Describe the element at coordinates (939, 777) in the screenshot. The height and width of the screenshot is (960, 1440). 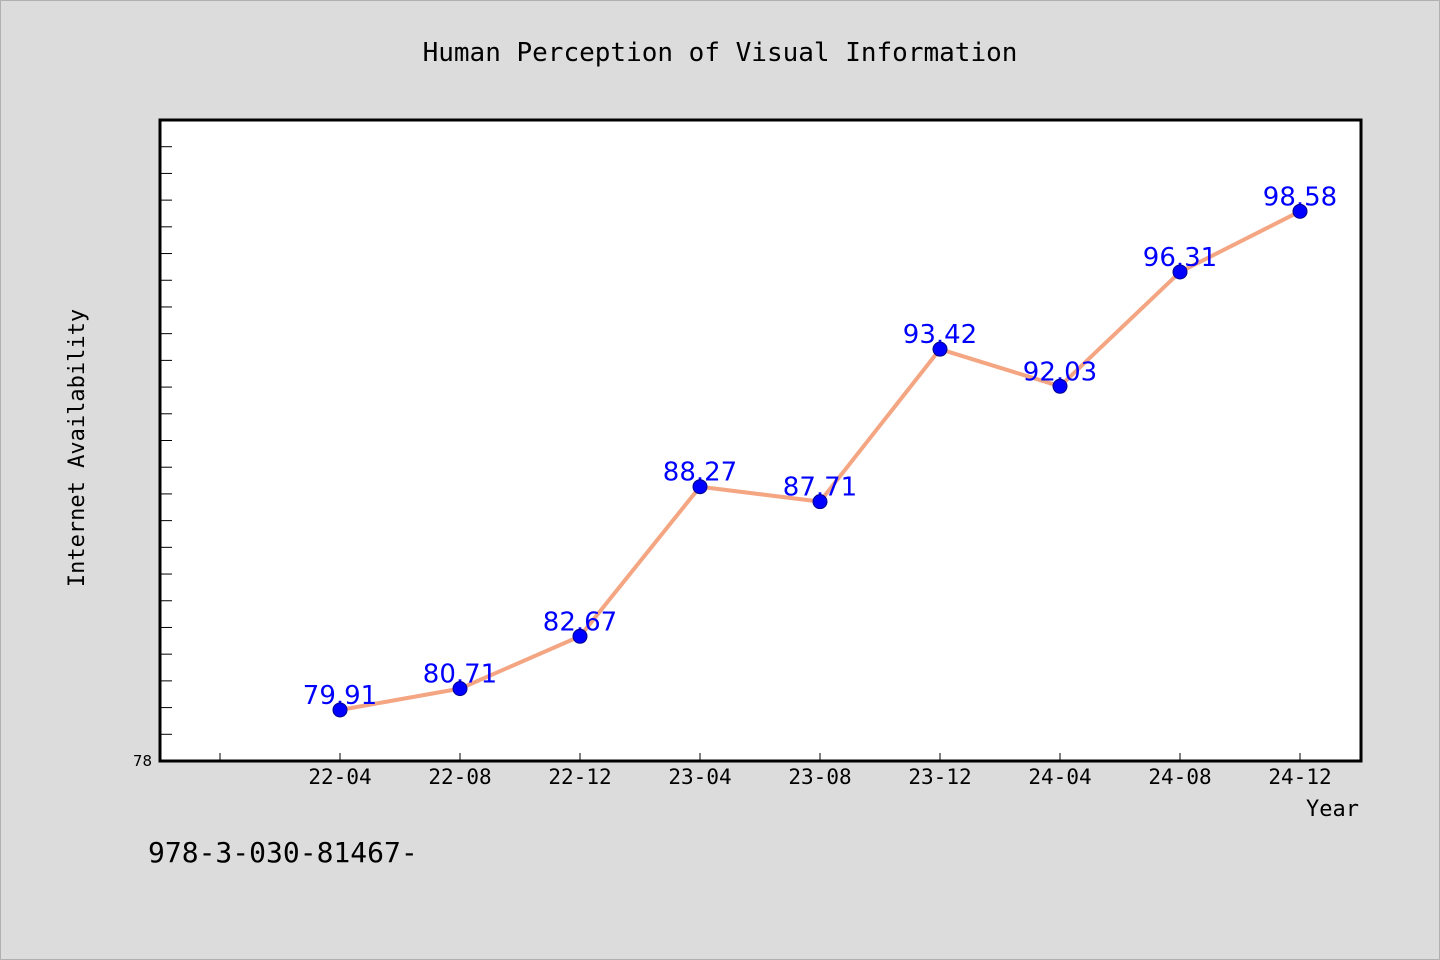
I see `x-tick-label: 23-12` at that location.